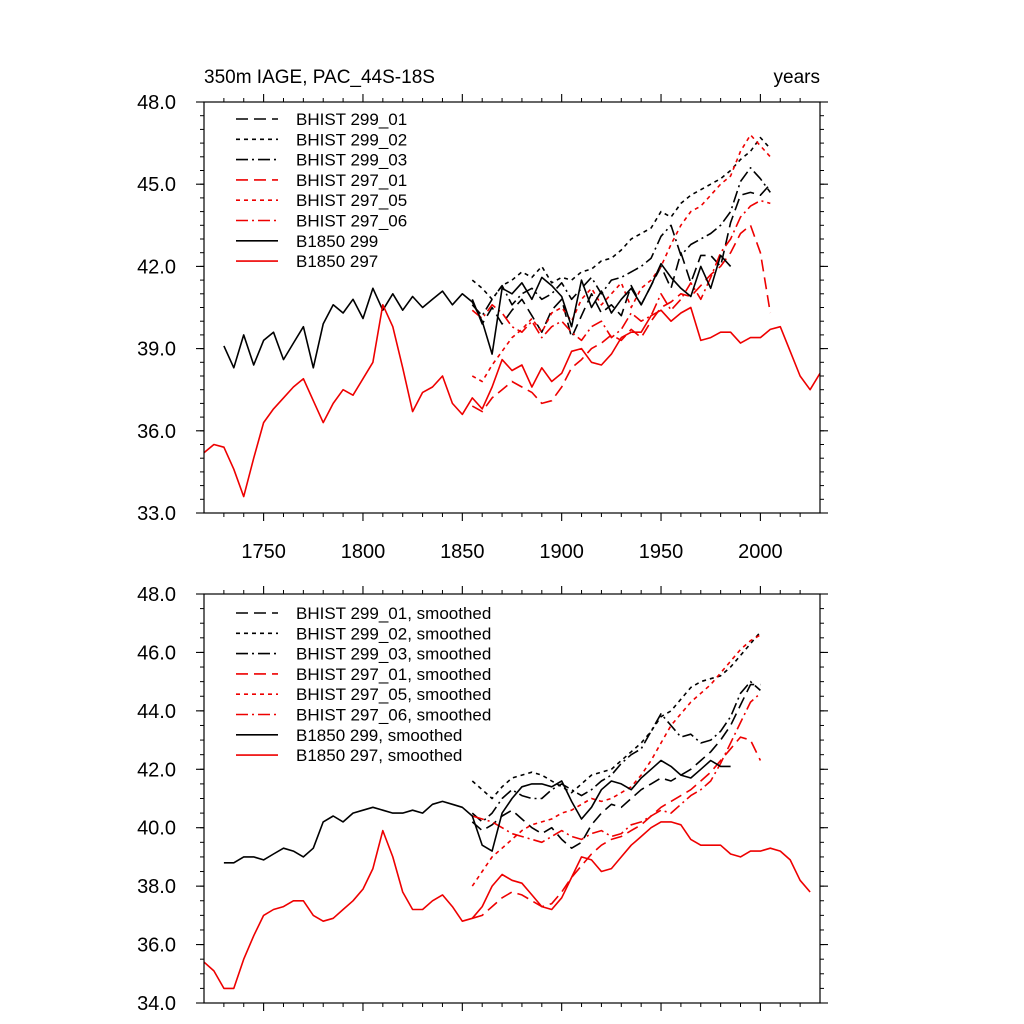  I want to click on legend-label: BHIST 299_02, so click(351, 139).